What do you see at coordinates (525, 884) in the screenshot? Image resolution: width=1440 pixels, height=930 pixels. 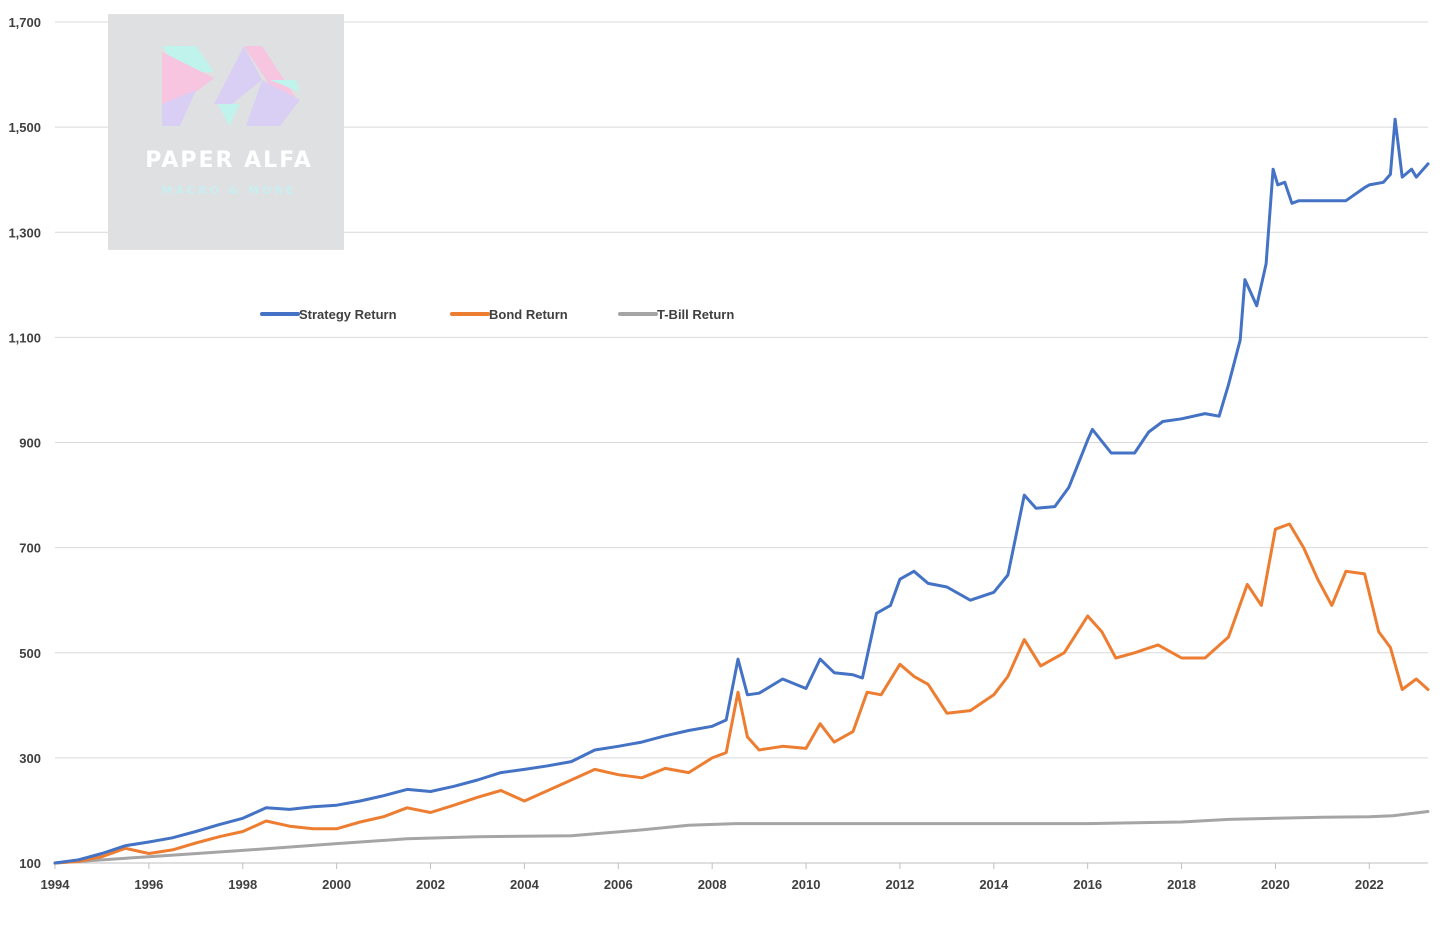 I see `x-tick-label: 2004` at bounding box center [525, 884].